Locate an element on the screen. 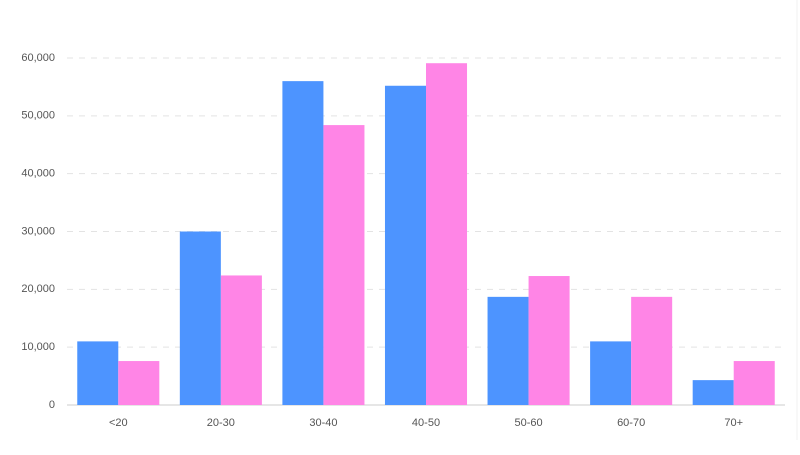 This screenshot has width=800, height=455. y-tick-label: 40,000 is located at coordinates (38, 174).